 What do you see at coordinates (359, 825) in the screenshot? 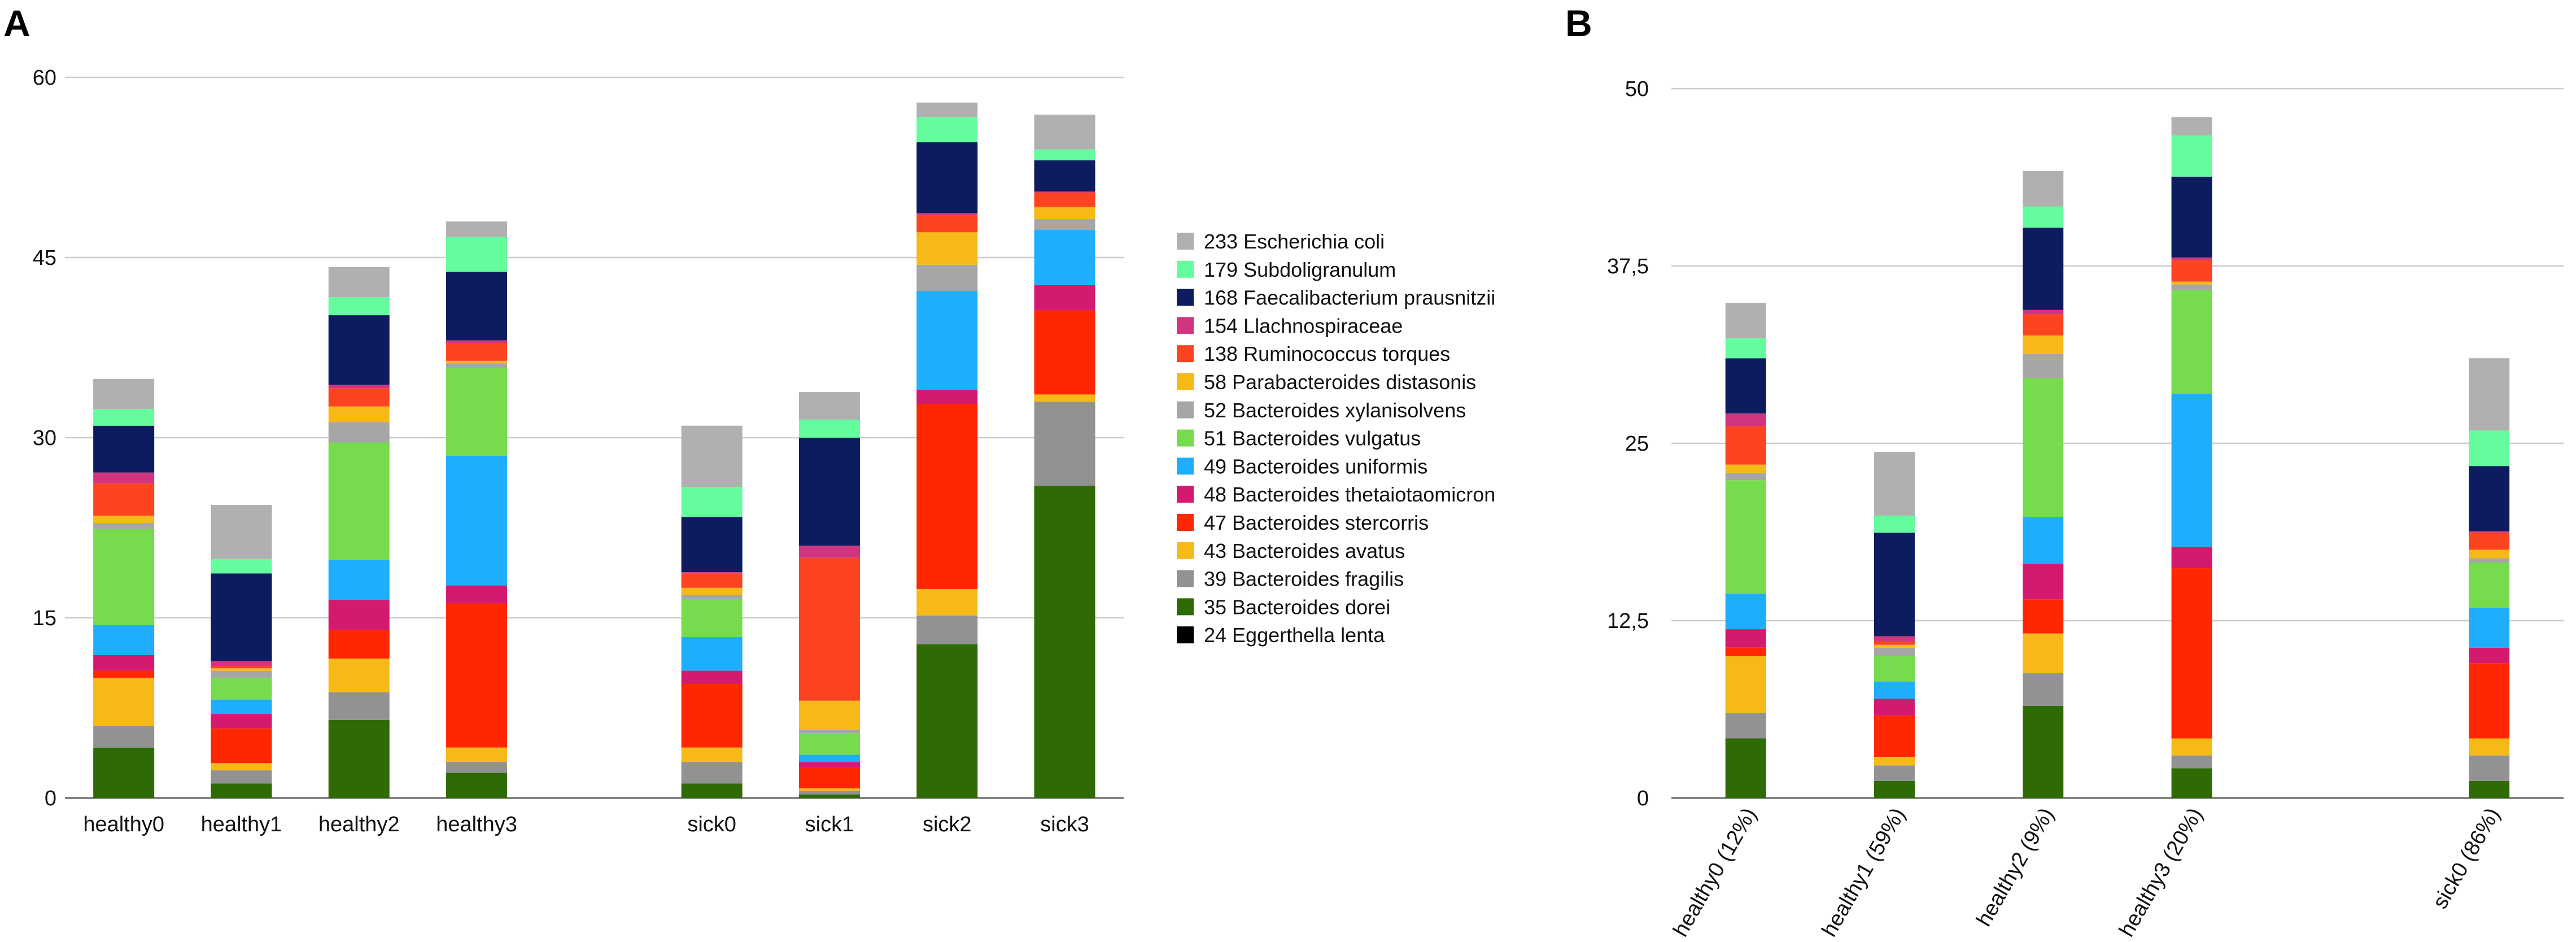
I see `panel-a-x-tick-label: healthy2` at bounding box center [359, 825].